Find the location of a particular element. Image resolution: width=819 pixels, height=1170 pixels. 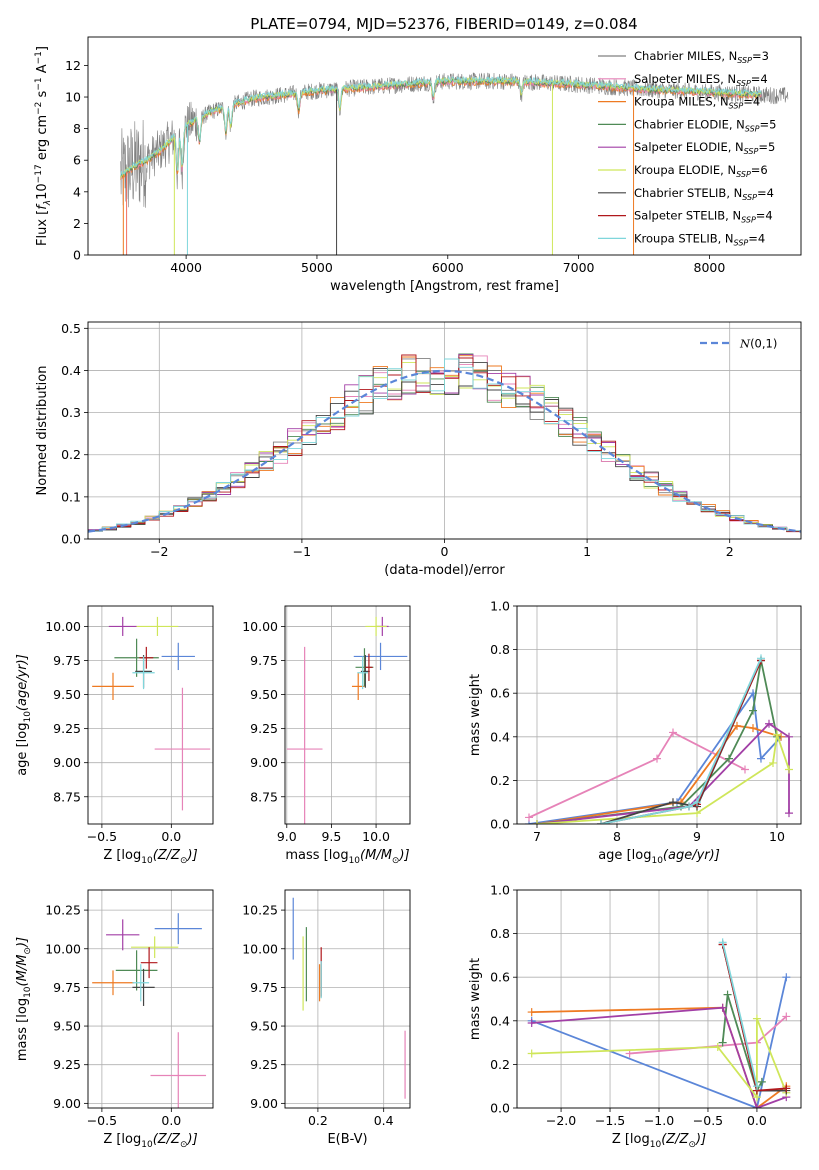

y-tick-label: 0.5 is located at coordinates (71, 328).